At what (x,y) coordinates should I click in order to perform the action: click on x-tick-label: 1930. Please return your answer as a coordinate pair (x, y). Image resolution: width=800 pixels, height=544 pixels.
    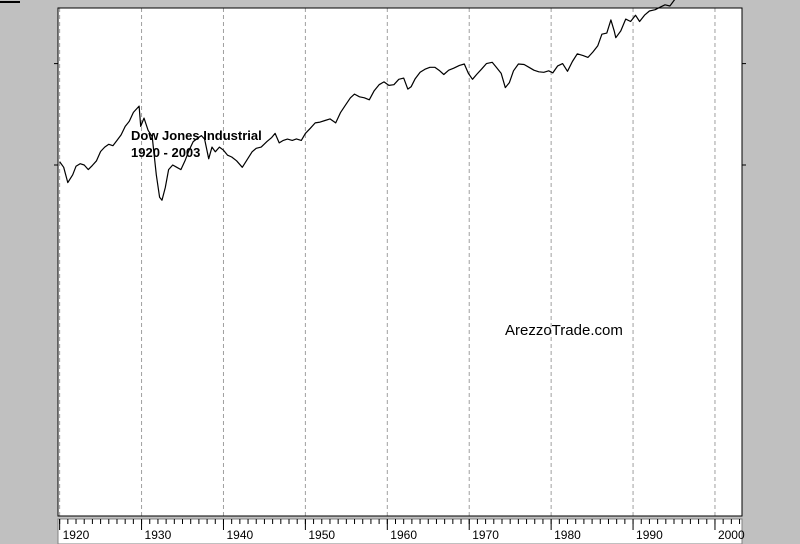
    Looking at the image, I should click on (158, 535).